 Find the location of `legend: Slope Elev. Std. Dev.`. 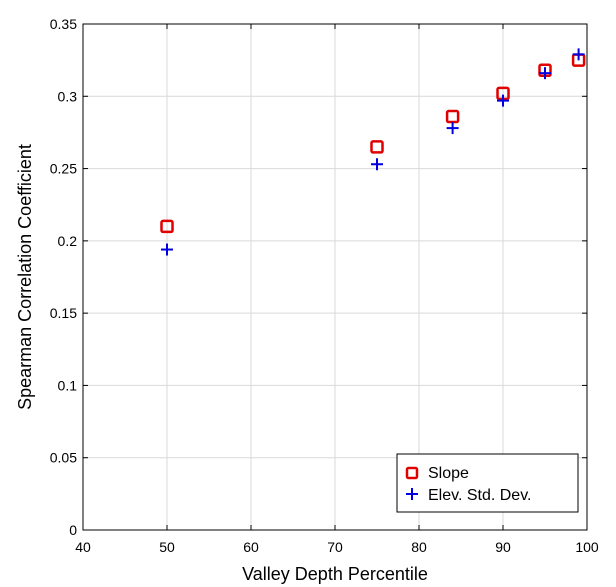

legend: Slope Elev. Std. Dev. is located at coordinates (487, 483).